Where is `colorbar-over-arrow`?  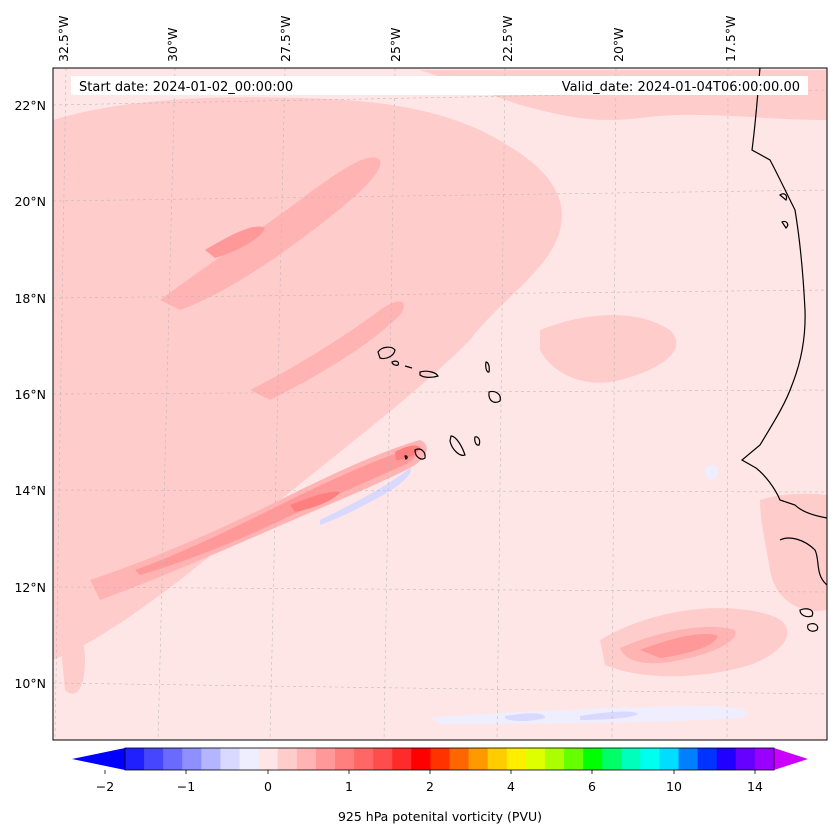 colorbar-over-arrow is located at coordinates (791, 759).